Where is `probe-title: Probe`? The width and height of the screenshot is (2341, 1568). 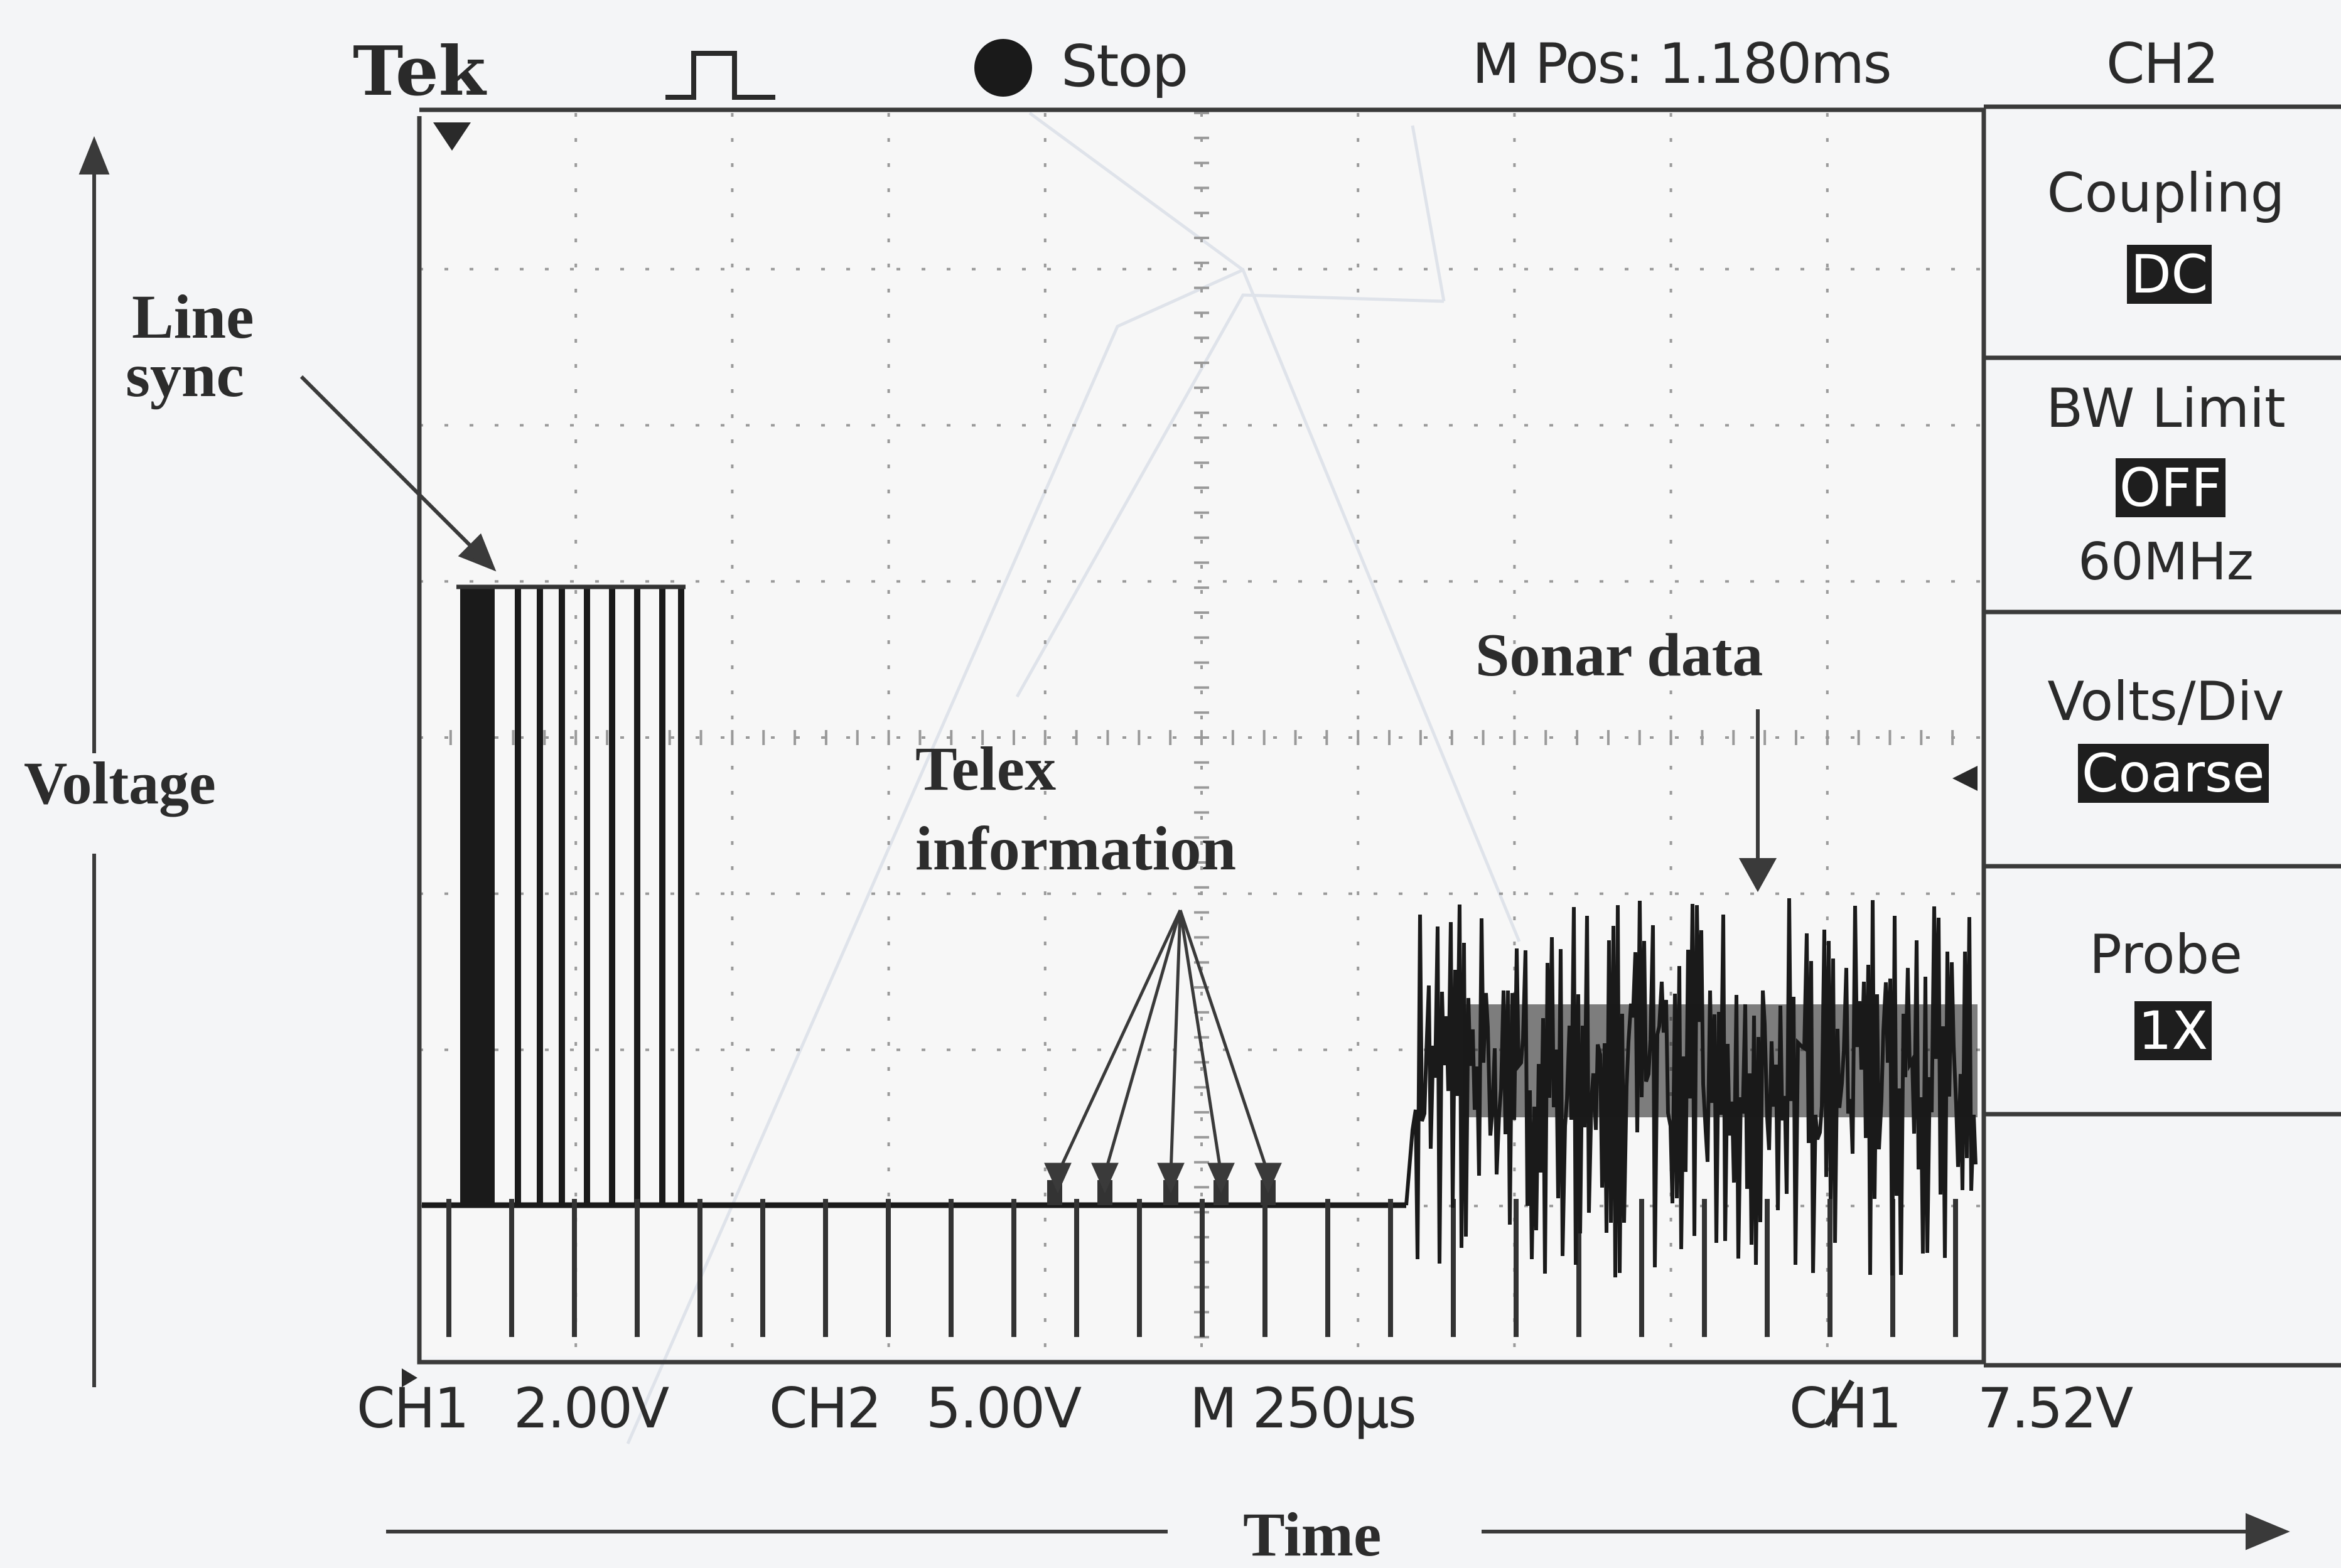
probe-title: Probe is located at coordinates (2165, 954).